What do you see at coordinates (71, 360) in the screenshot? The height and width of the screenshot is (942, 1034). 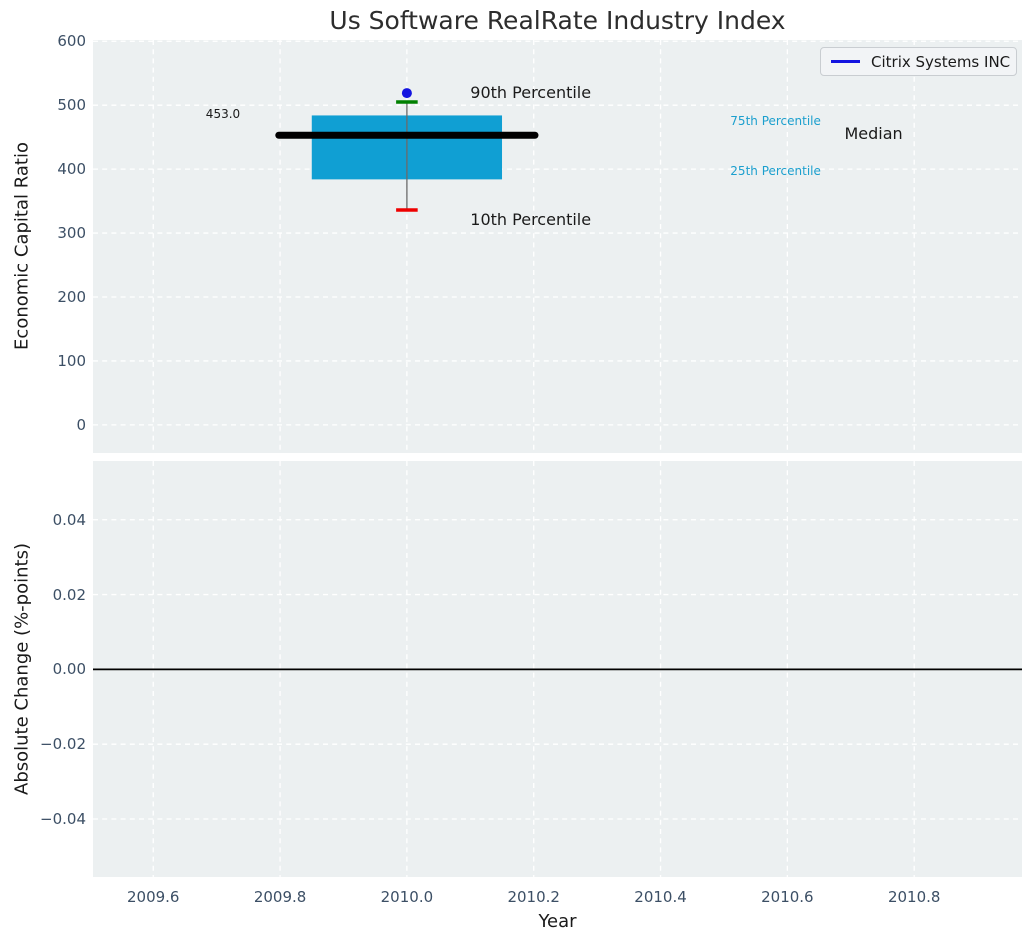 I see `y-tick-label: 100` at bounding box center [71, 360].